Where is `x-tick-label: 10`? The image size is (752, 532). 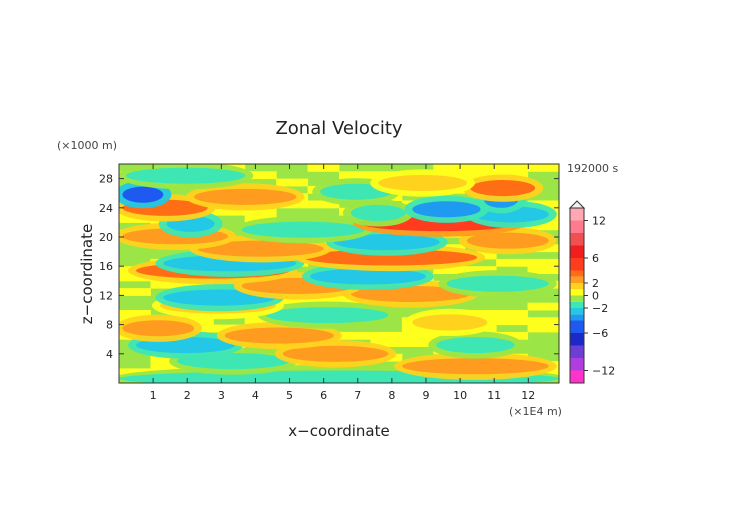 x-tick-label: 10 is located at coordinates (460, 395).